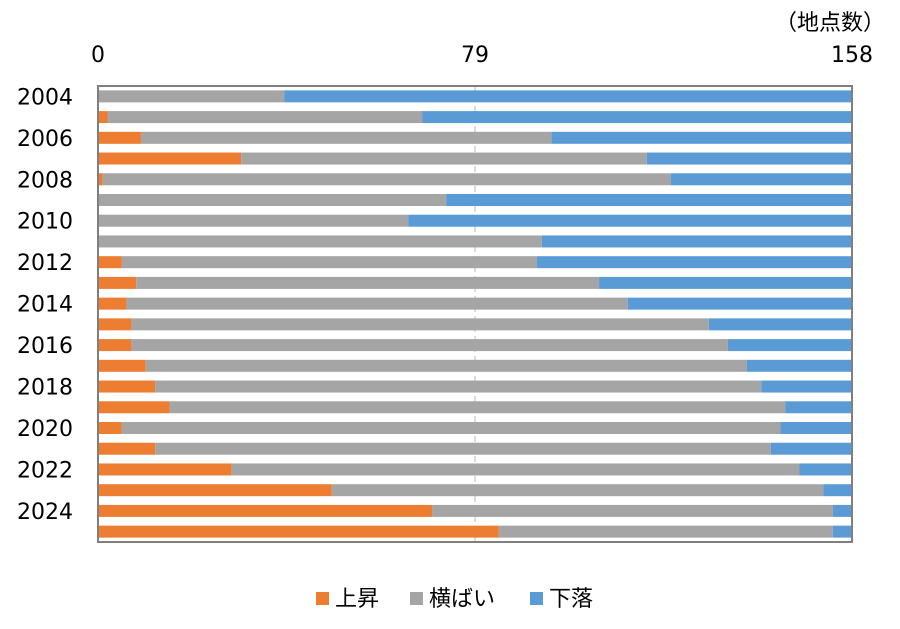  Describe the element at coordinates (749, 158) in the screenshot. I see `bar-下落-2007` at that location.